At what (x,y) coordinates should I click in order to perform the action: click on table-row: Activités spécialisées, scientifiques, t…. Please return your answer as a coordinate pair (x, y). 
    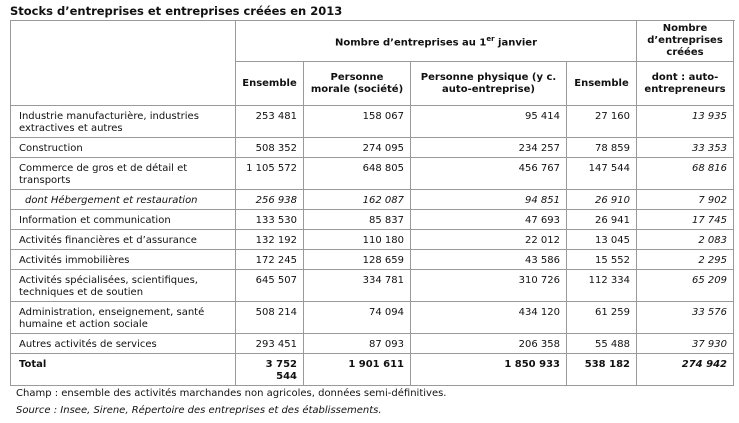
    Looking at the image, I should click on (372, 285).